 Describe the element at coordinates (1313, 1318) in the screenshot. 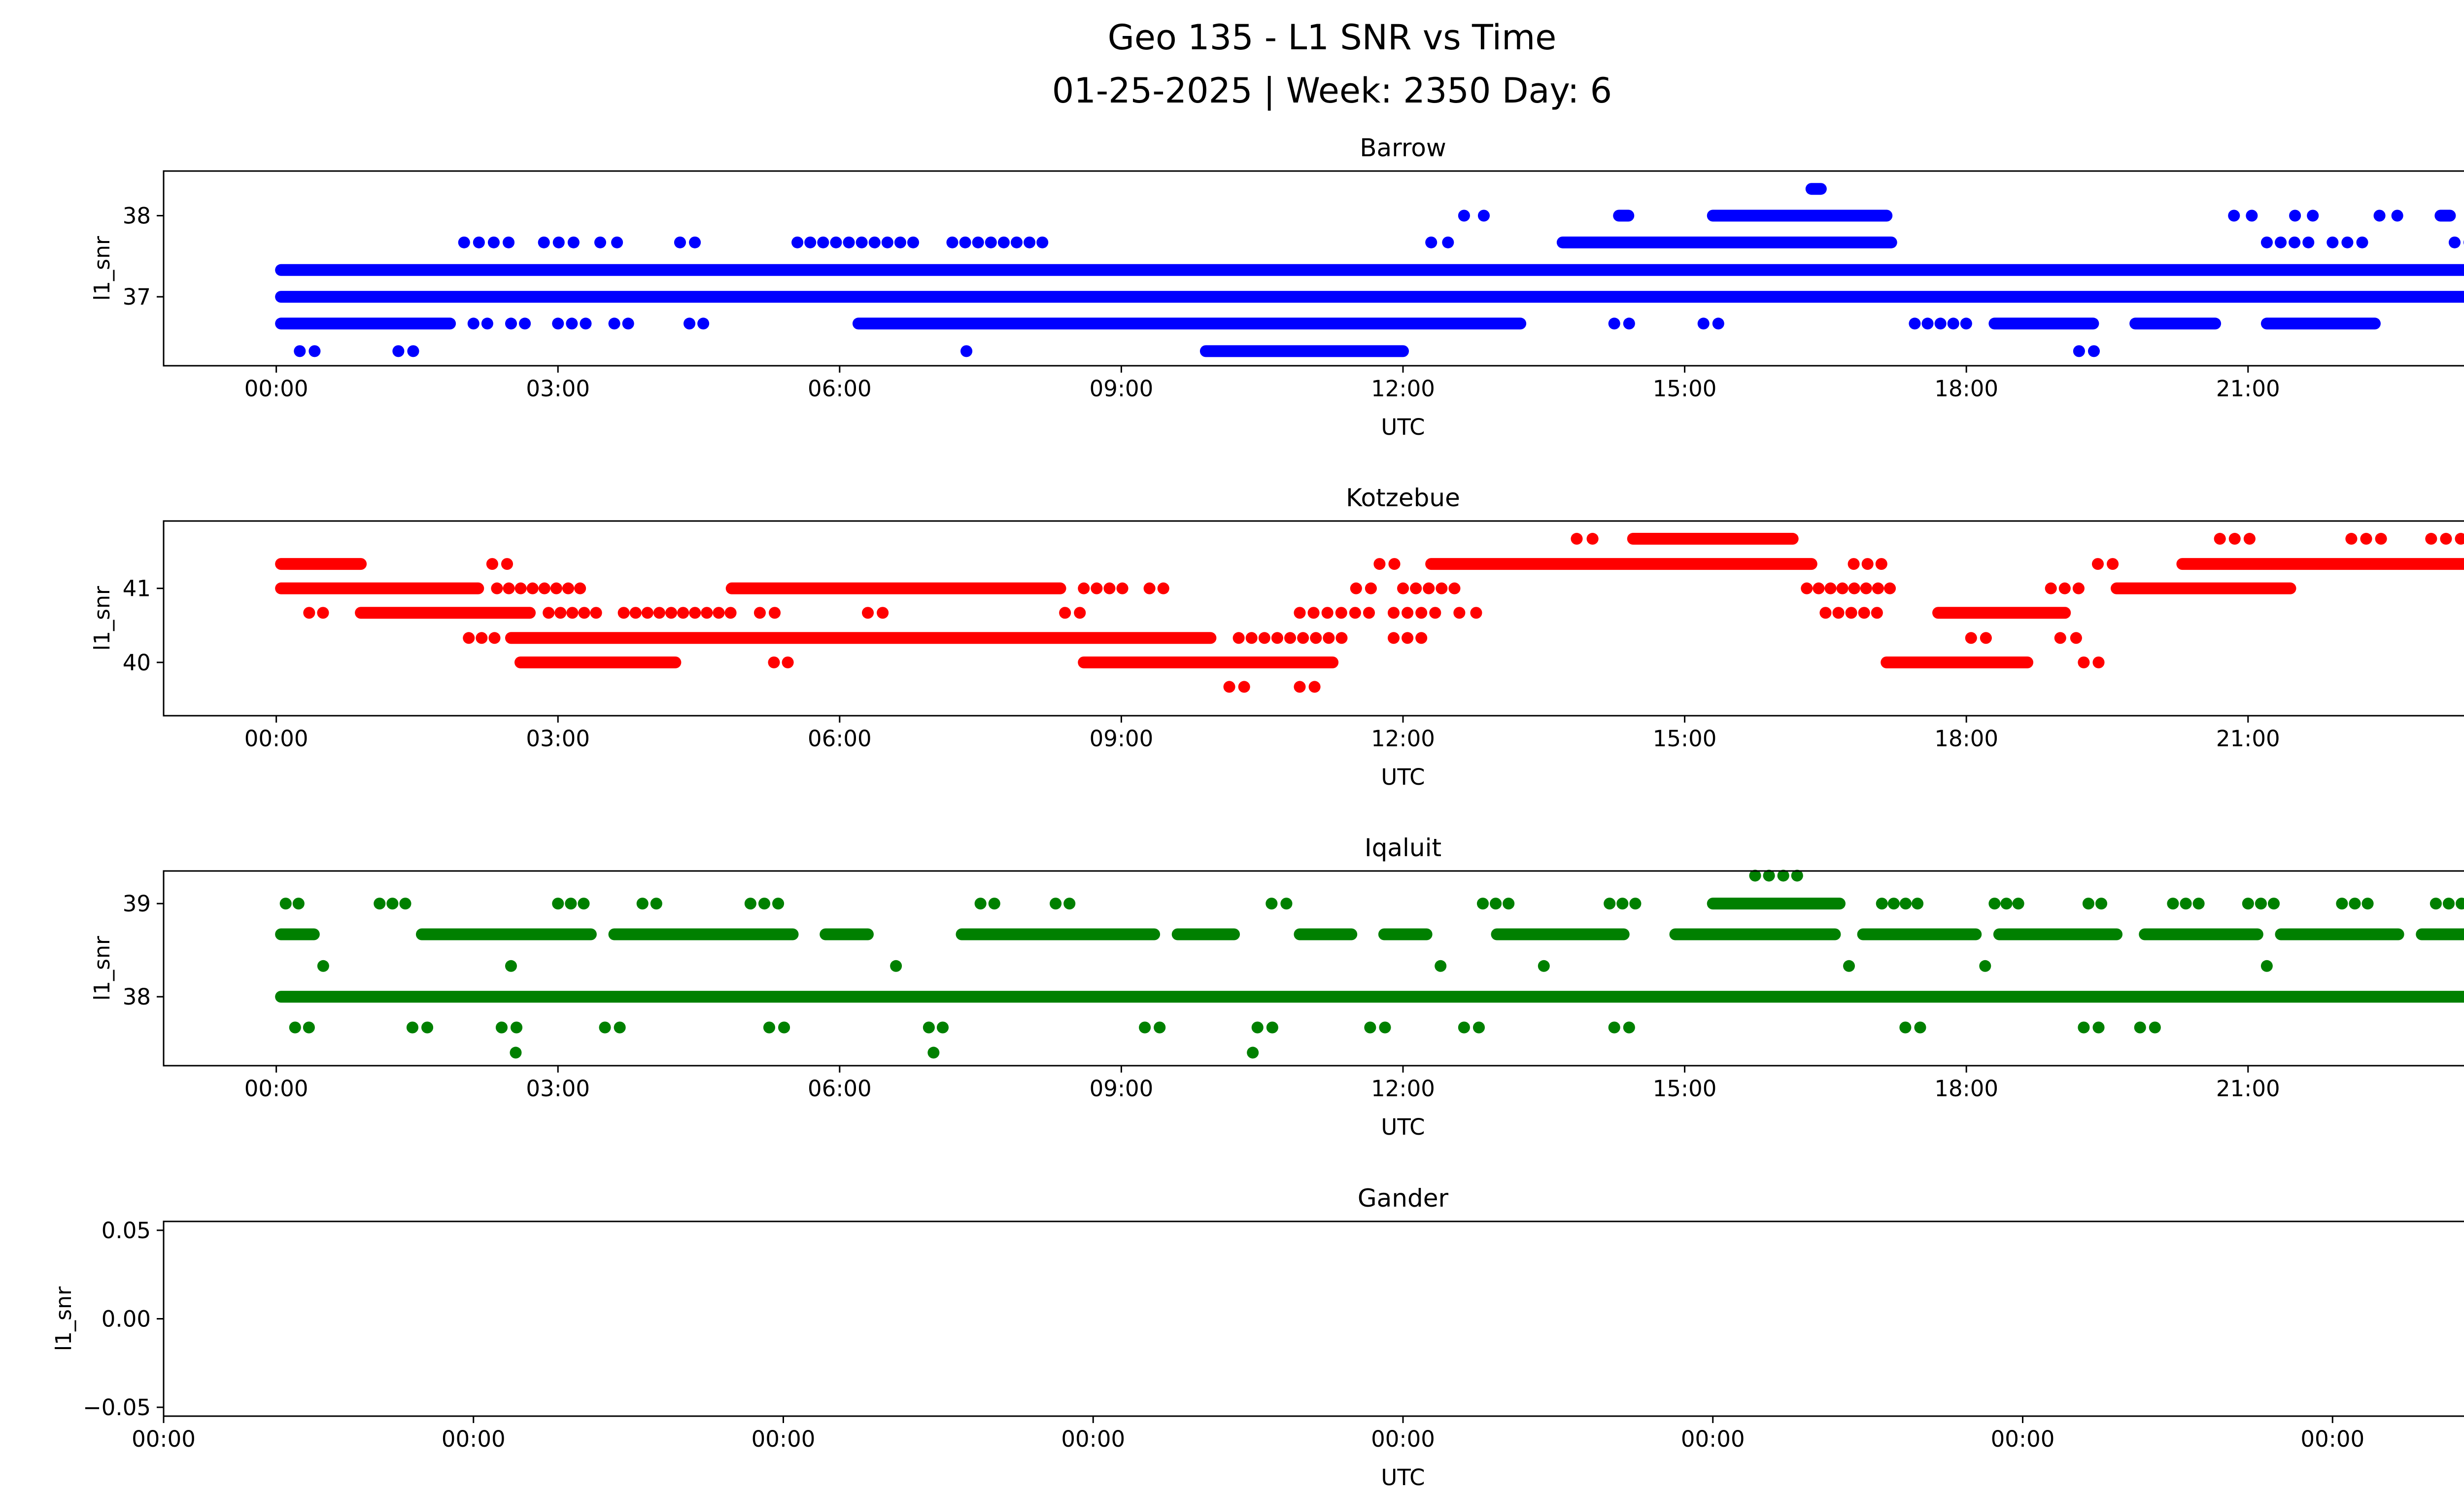

I see `axes-box` at that location.